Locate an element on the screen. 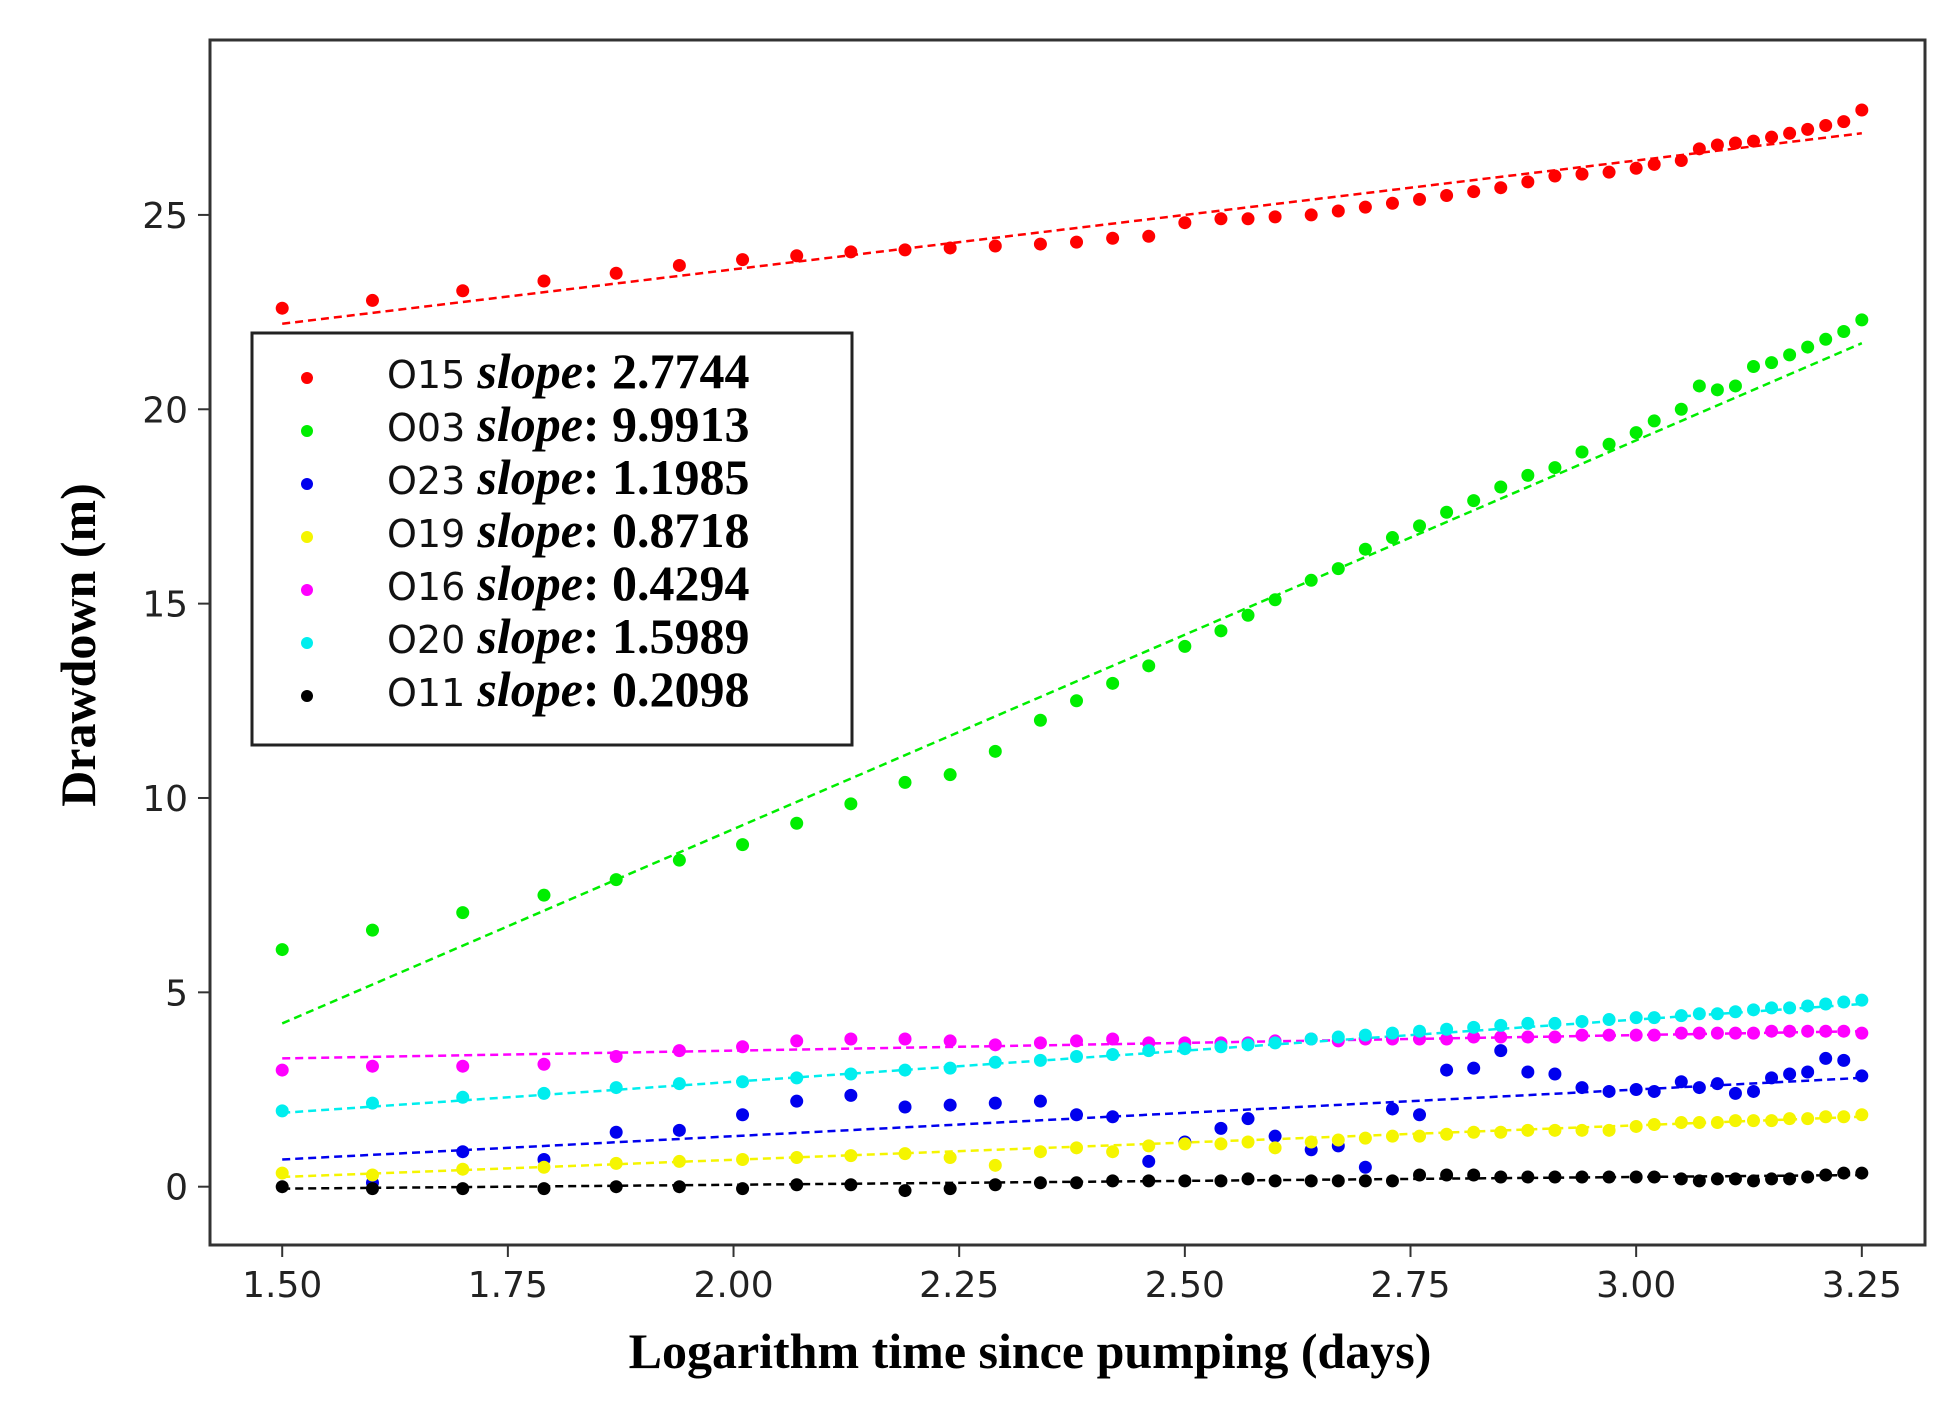 This screenshot has width=1953, height=1413. x-tick-label: 1.50 is located at coordinates (282, 1285).